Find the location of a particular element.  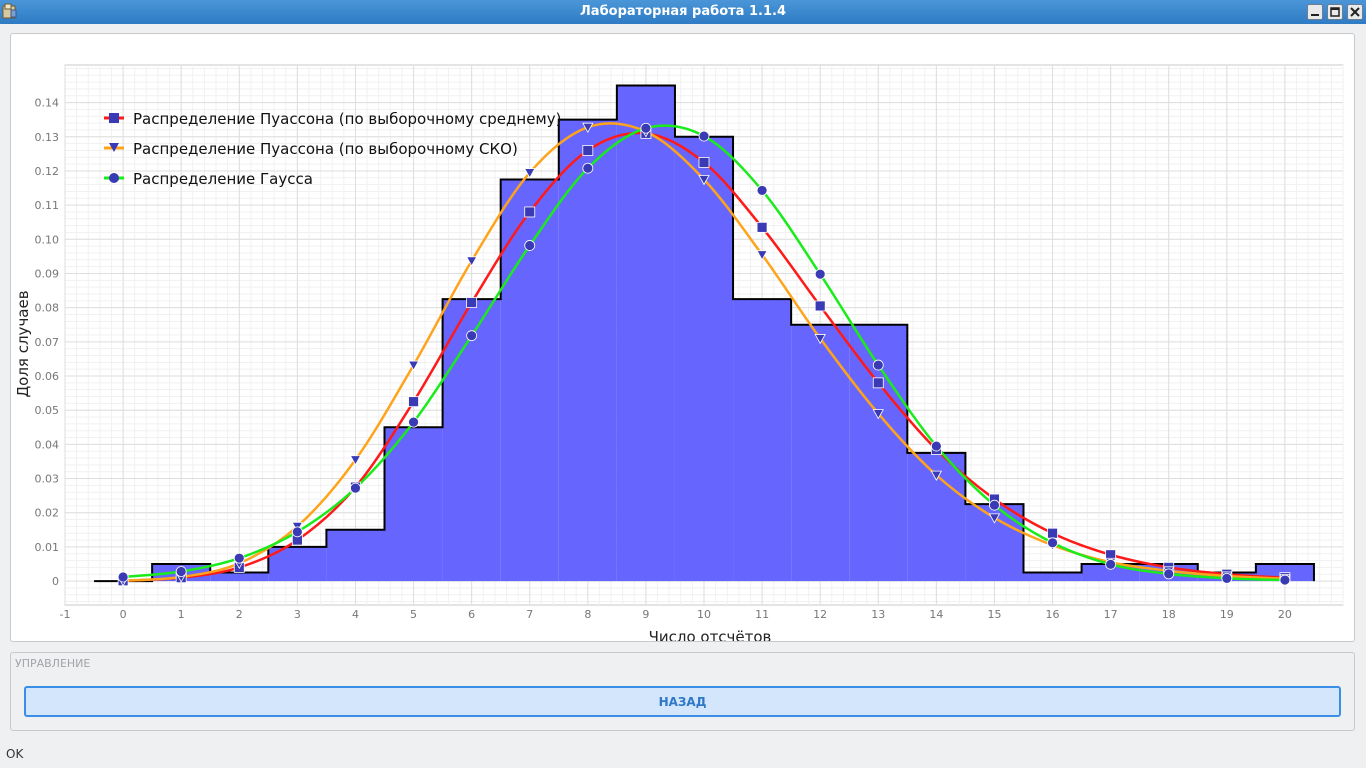

control-group-title: УПРАВЛЕНИЕ is located at coordinates (53, 663).